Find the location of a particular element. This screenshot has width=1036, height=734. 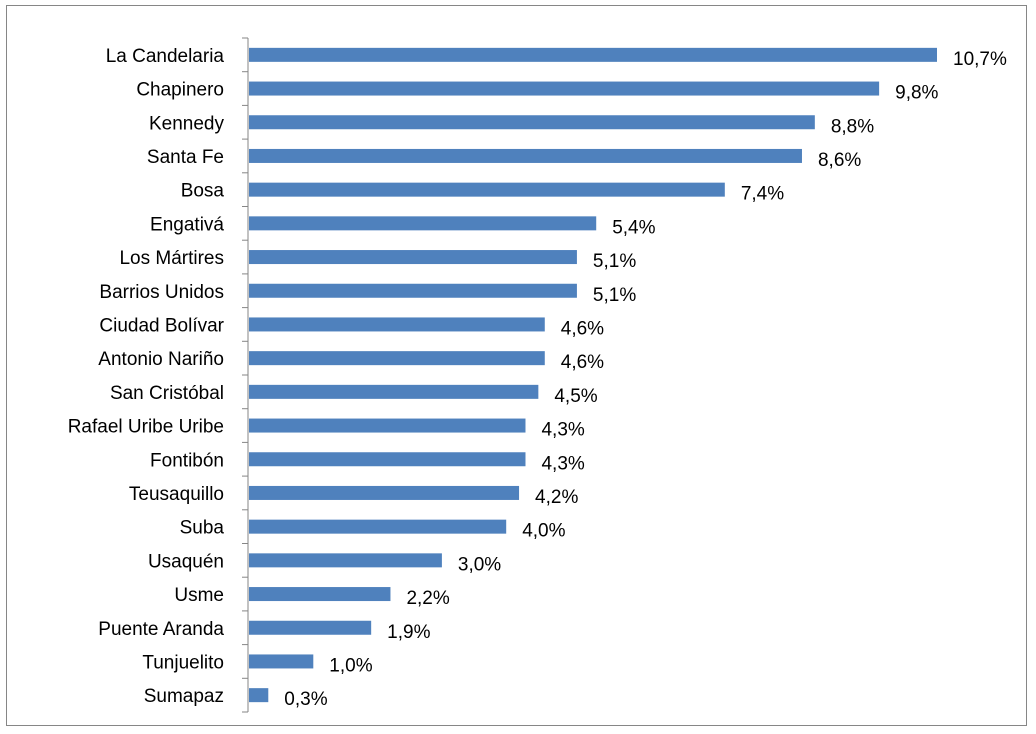

category-label: Engativá is located at coordinates (187, 224).